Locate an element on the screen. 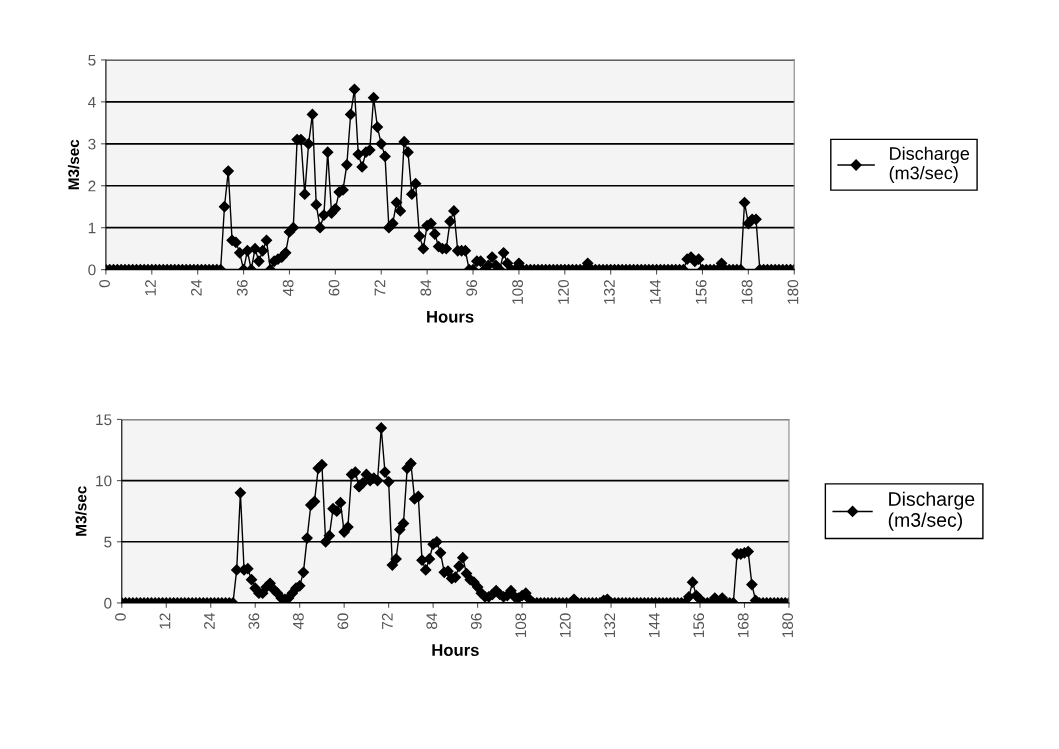 This screenshot has width=1059, height=749. x-tick-label: 0 is located at coordinates (120, 617).